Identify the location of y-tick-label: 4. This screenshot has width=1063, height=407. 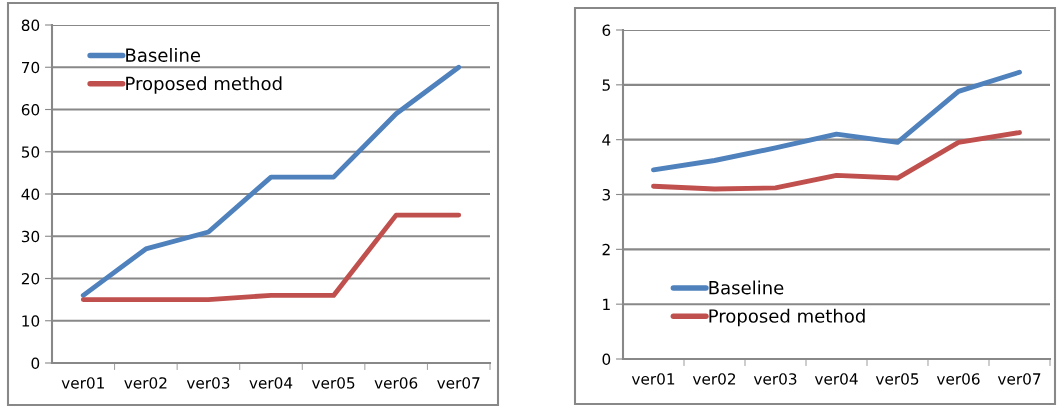
(606, 140).